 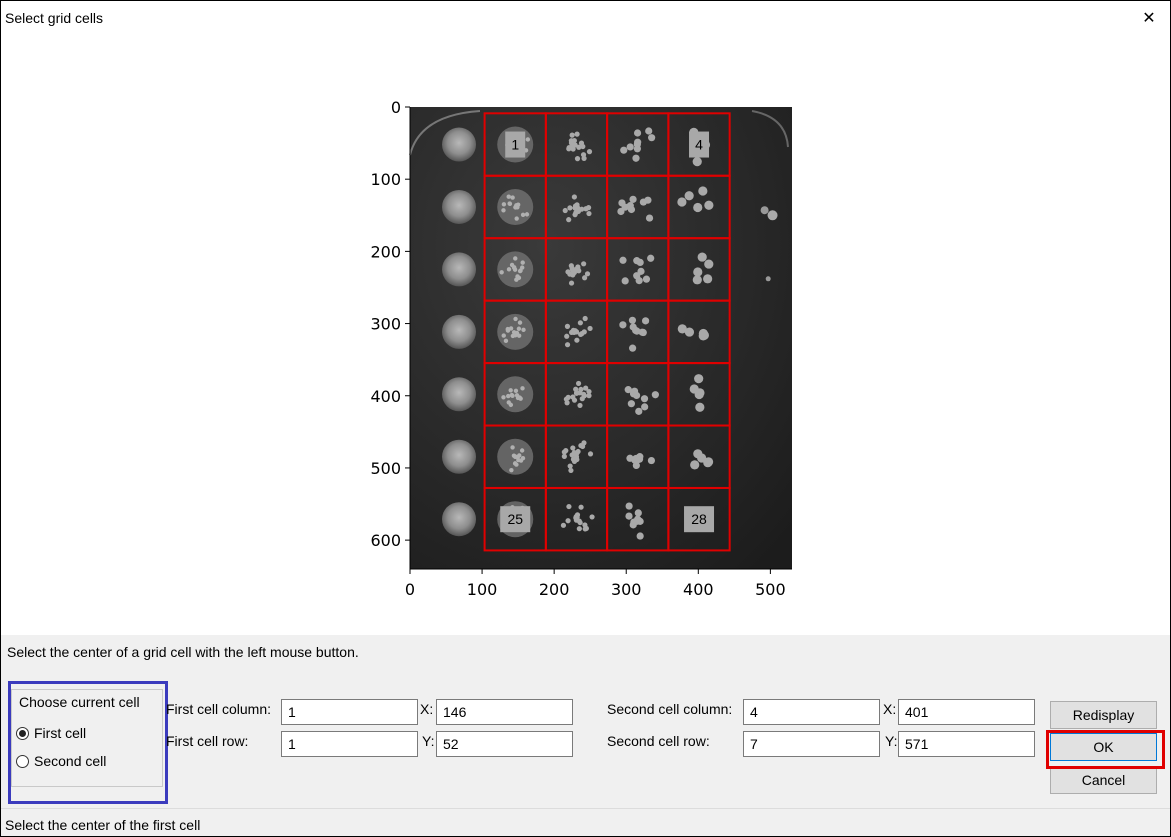 I want to click on first-cell-row-input, so click(x=349, y=744).